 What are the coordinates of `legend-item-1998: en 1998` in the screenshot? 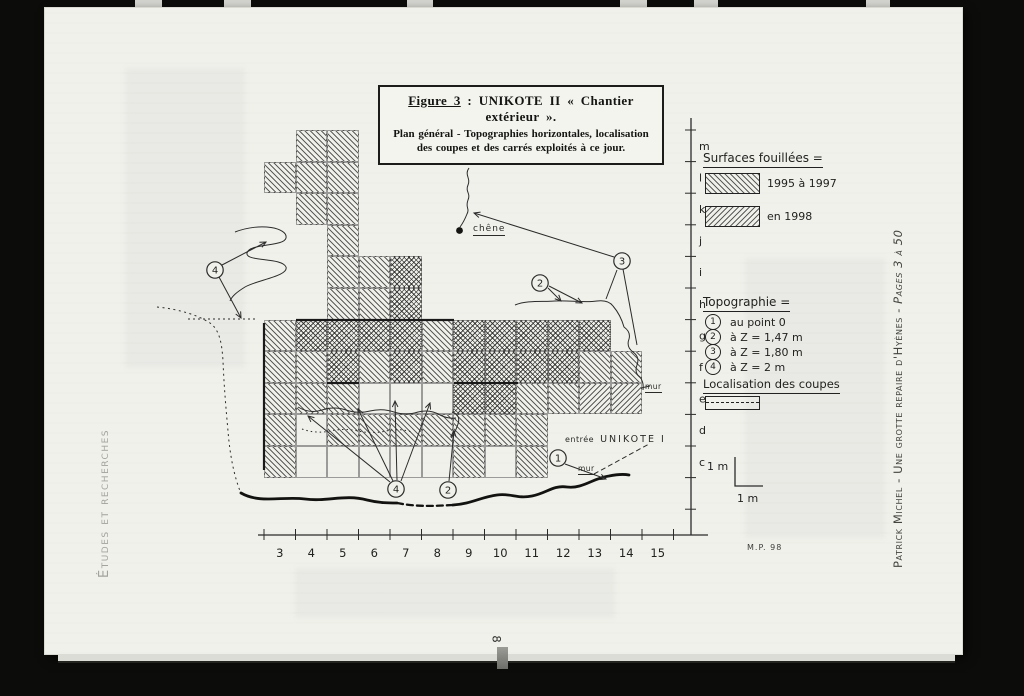 It's located at (758, 216).